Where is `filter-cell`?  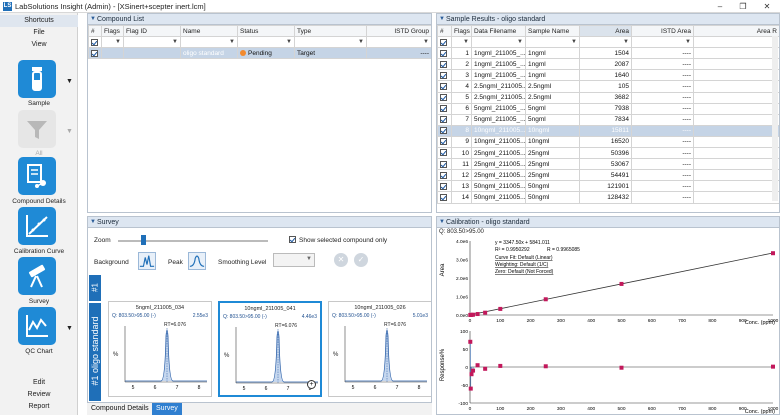 filter-cell is located at coordinates (95, 42).